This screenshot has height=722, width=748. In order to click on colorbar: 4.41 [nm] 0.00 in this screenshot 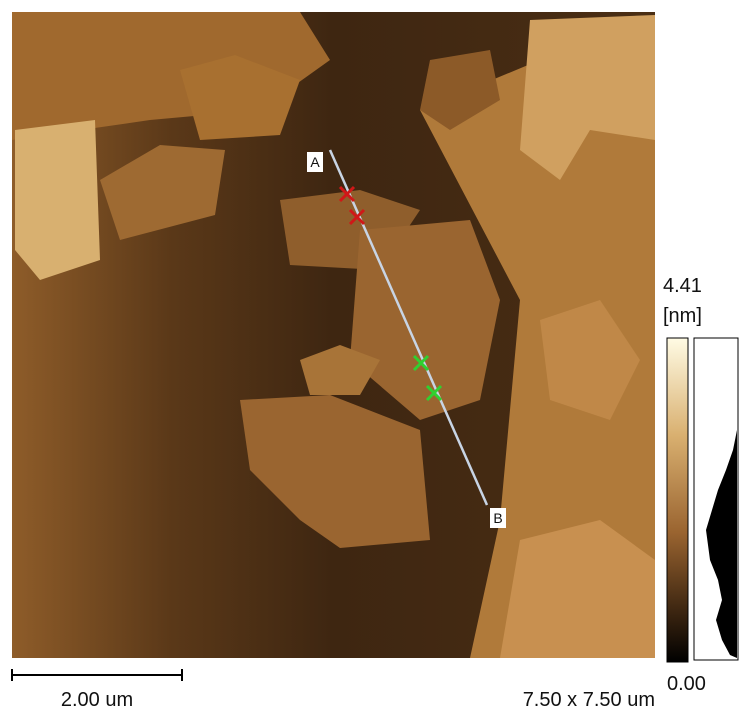, I will do `click(701, 485)`.